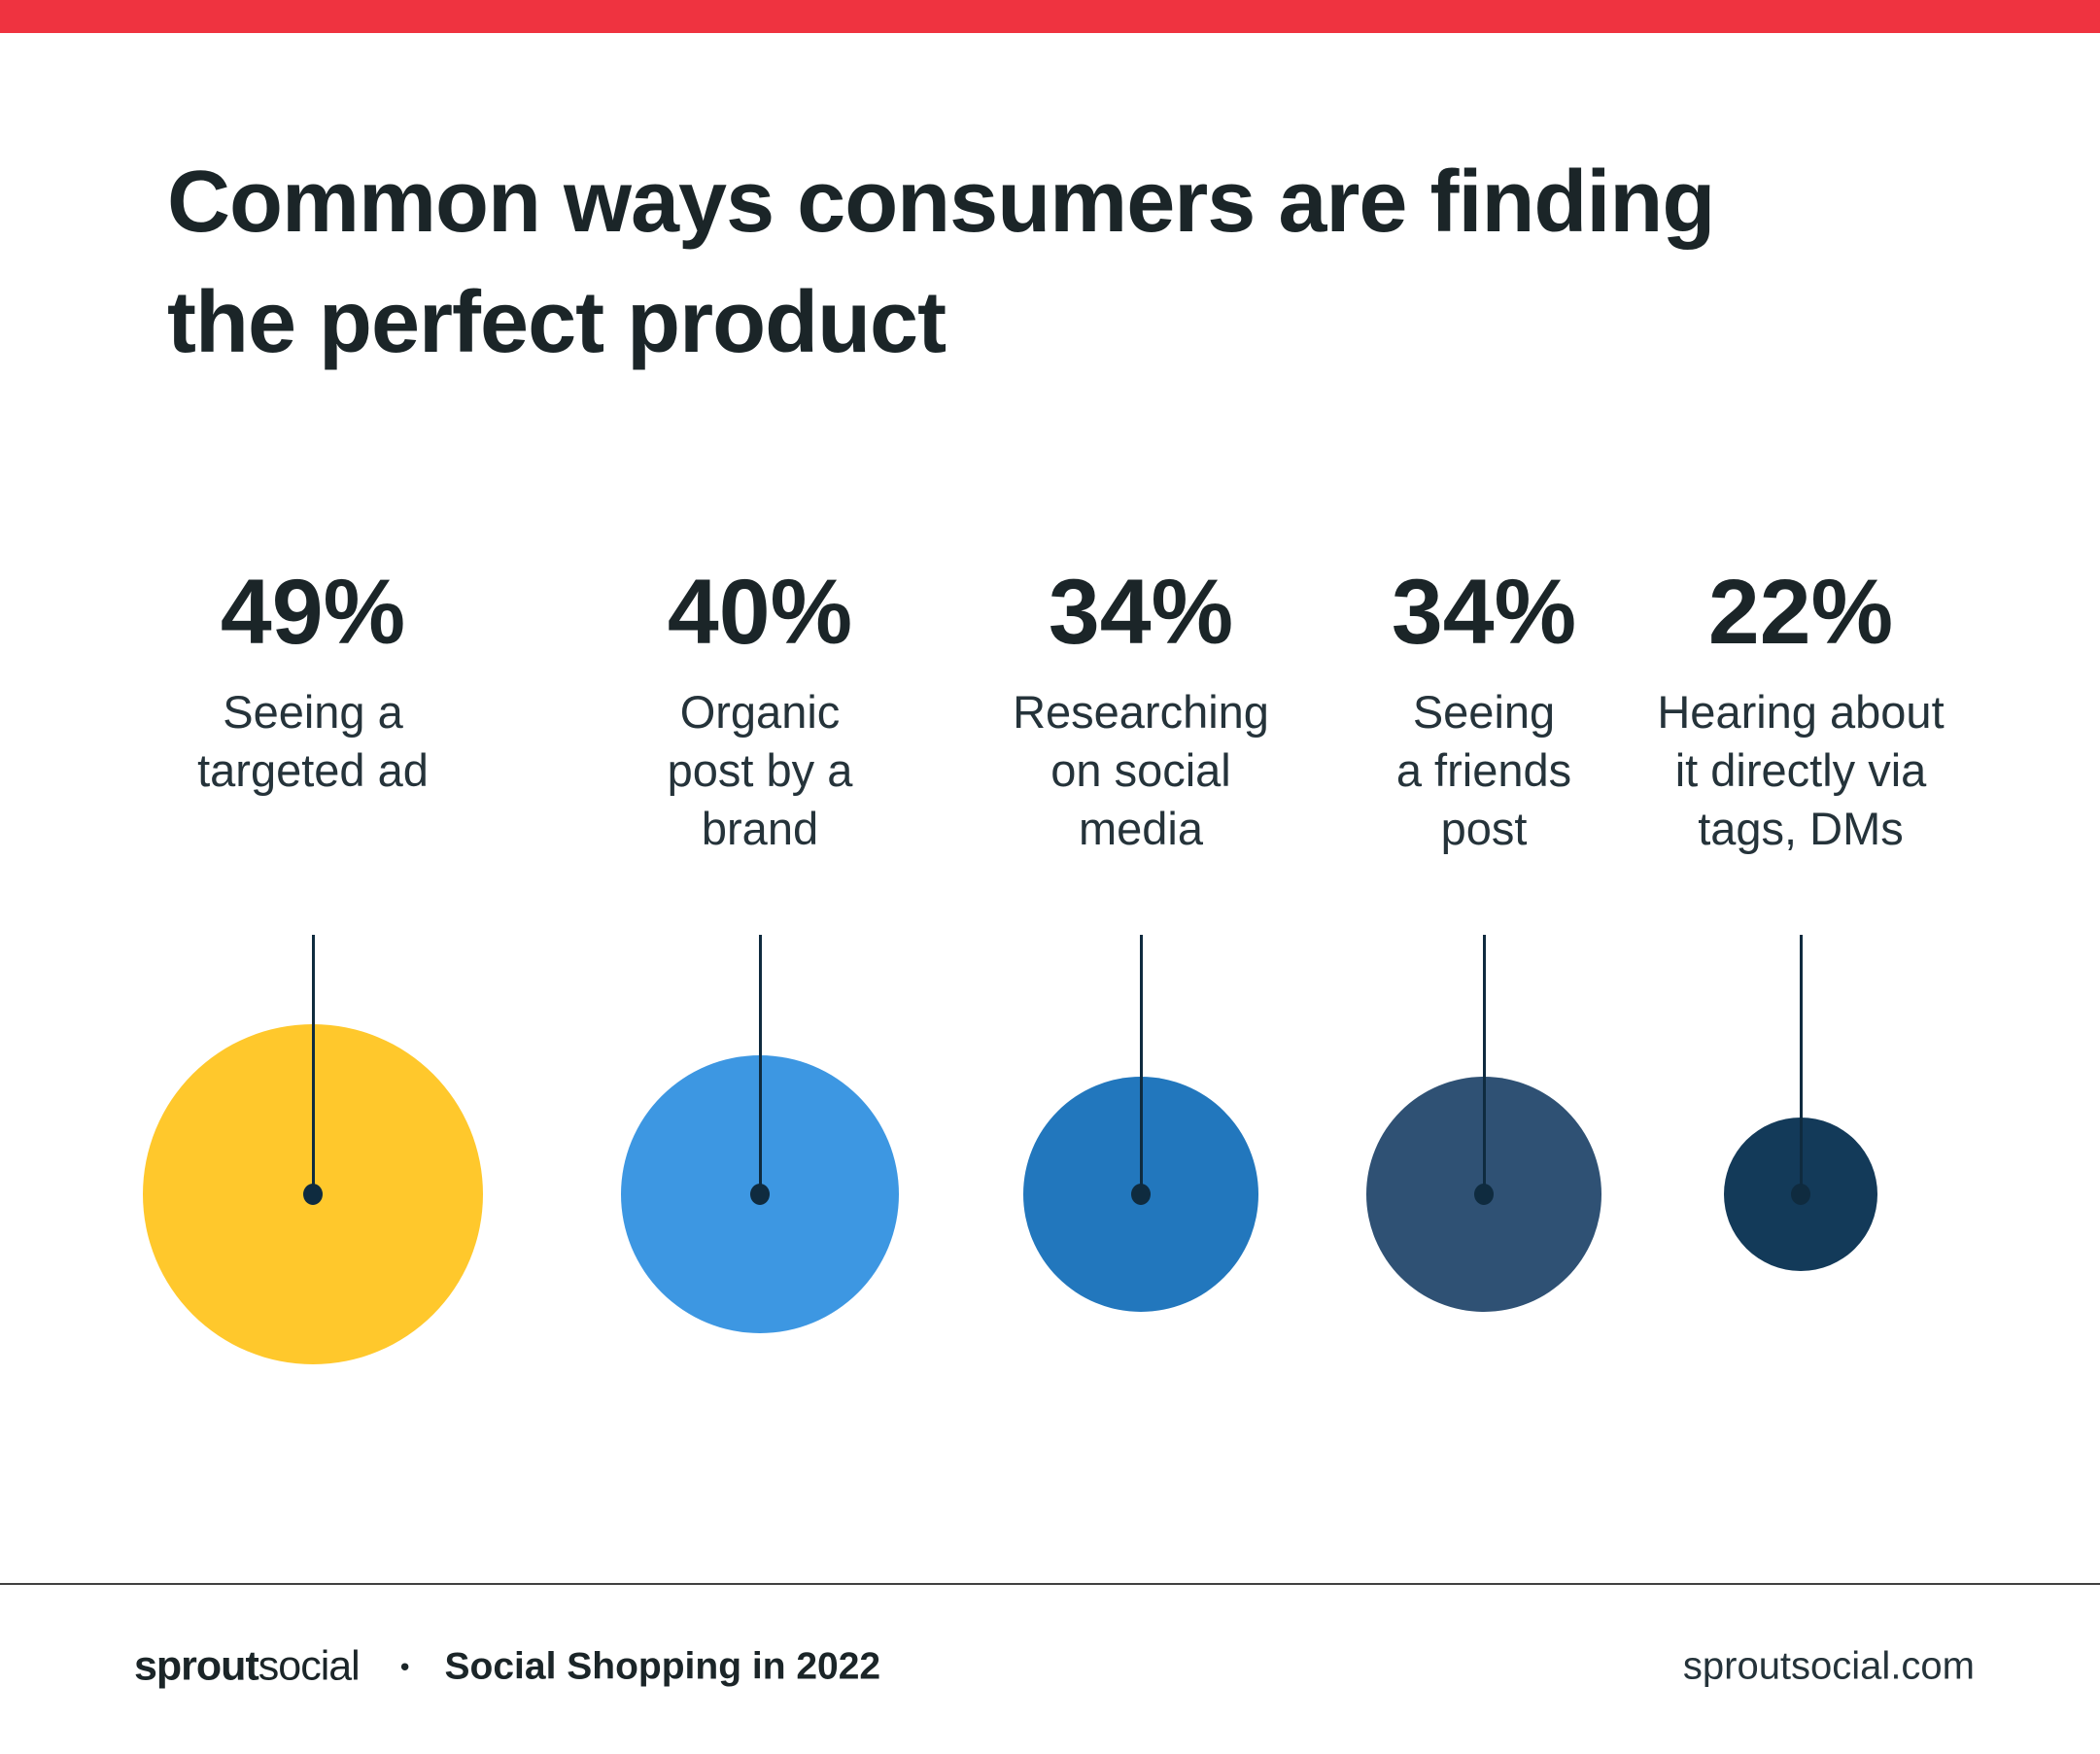 The image size is (2100, 1754). What do you see at coordinates (1801, 712) in the screenshot?
I see `stat-label-line: Hearing about` at bounding box center [1801, 712].